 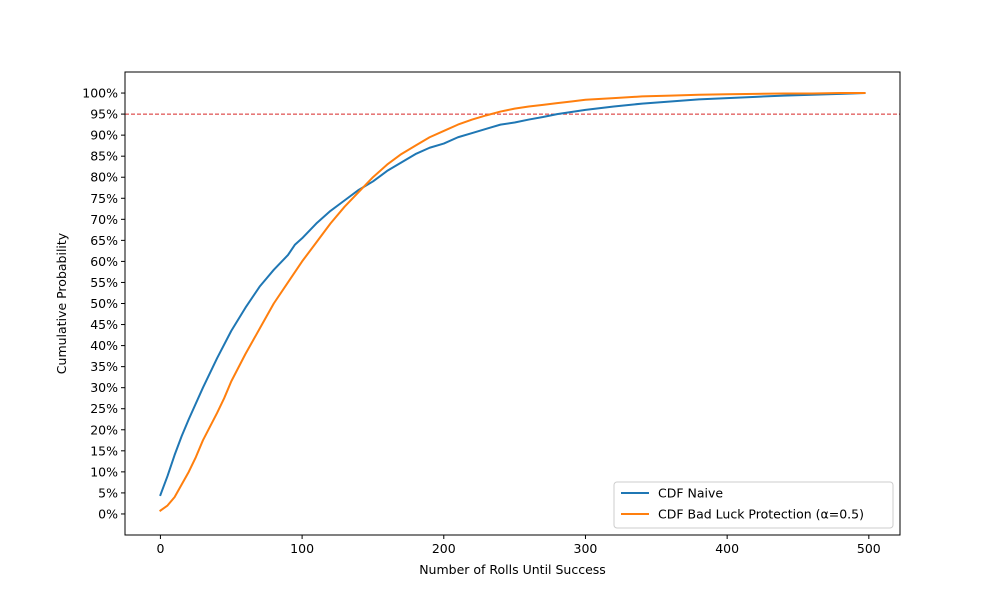 What do you see at coordinates (512, 569) in the screenshot?
I see `x-axis-label: Number of Rolls Until Success` at bounding box center [512, 569].